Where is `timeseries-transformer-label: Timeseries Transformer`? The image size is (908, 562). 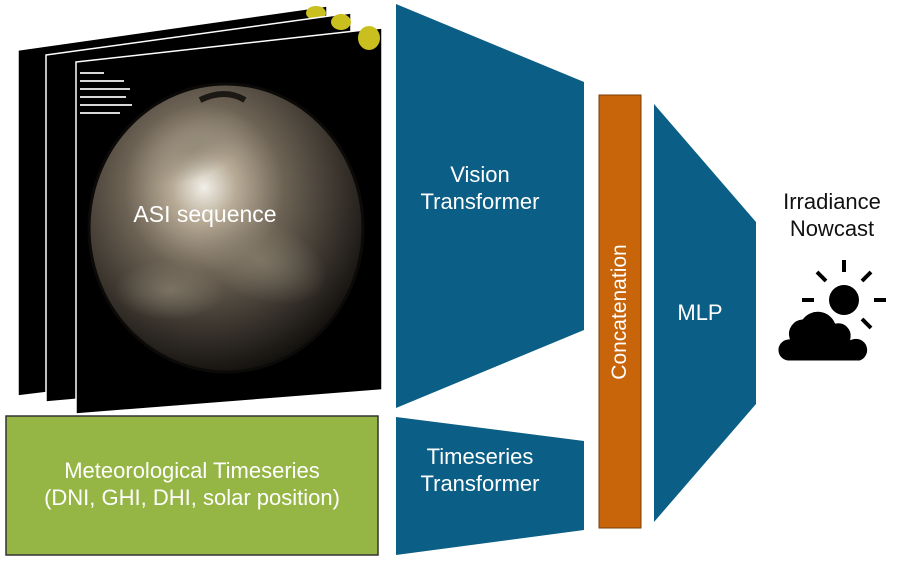 timeseries-transformer-label: Timeseries Transformer is located at coordinates (480, 470).